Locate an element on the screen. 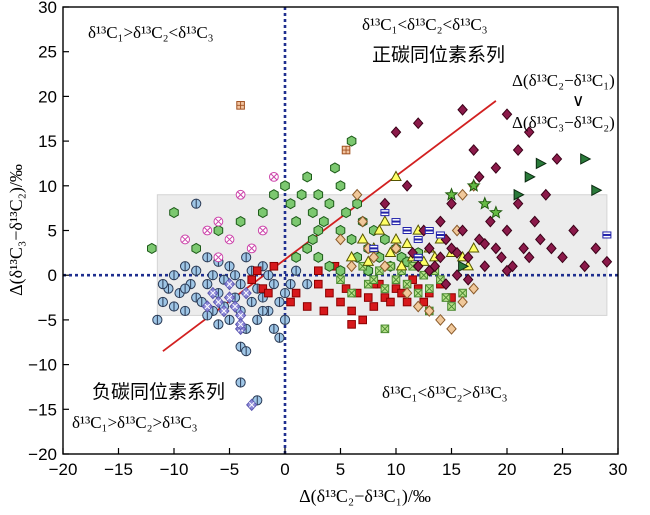 This screenshot has height=515, width=650. y-tick-label: 25 is located at coordinates (47, 52).